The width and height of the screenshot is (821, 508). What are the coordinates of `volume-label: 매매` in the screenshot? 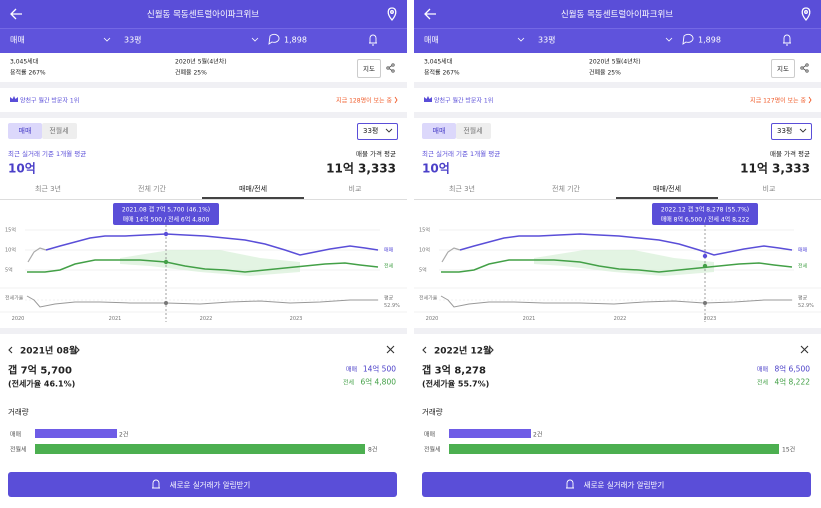 It's located at (430, 435).